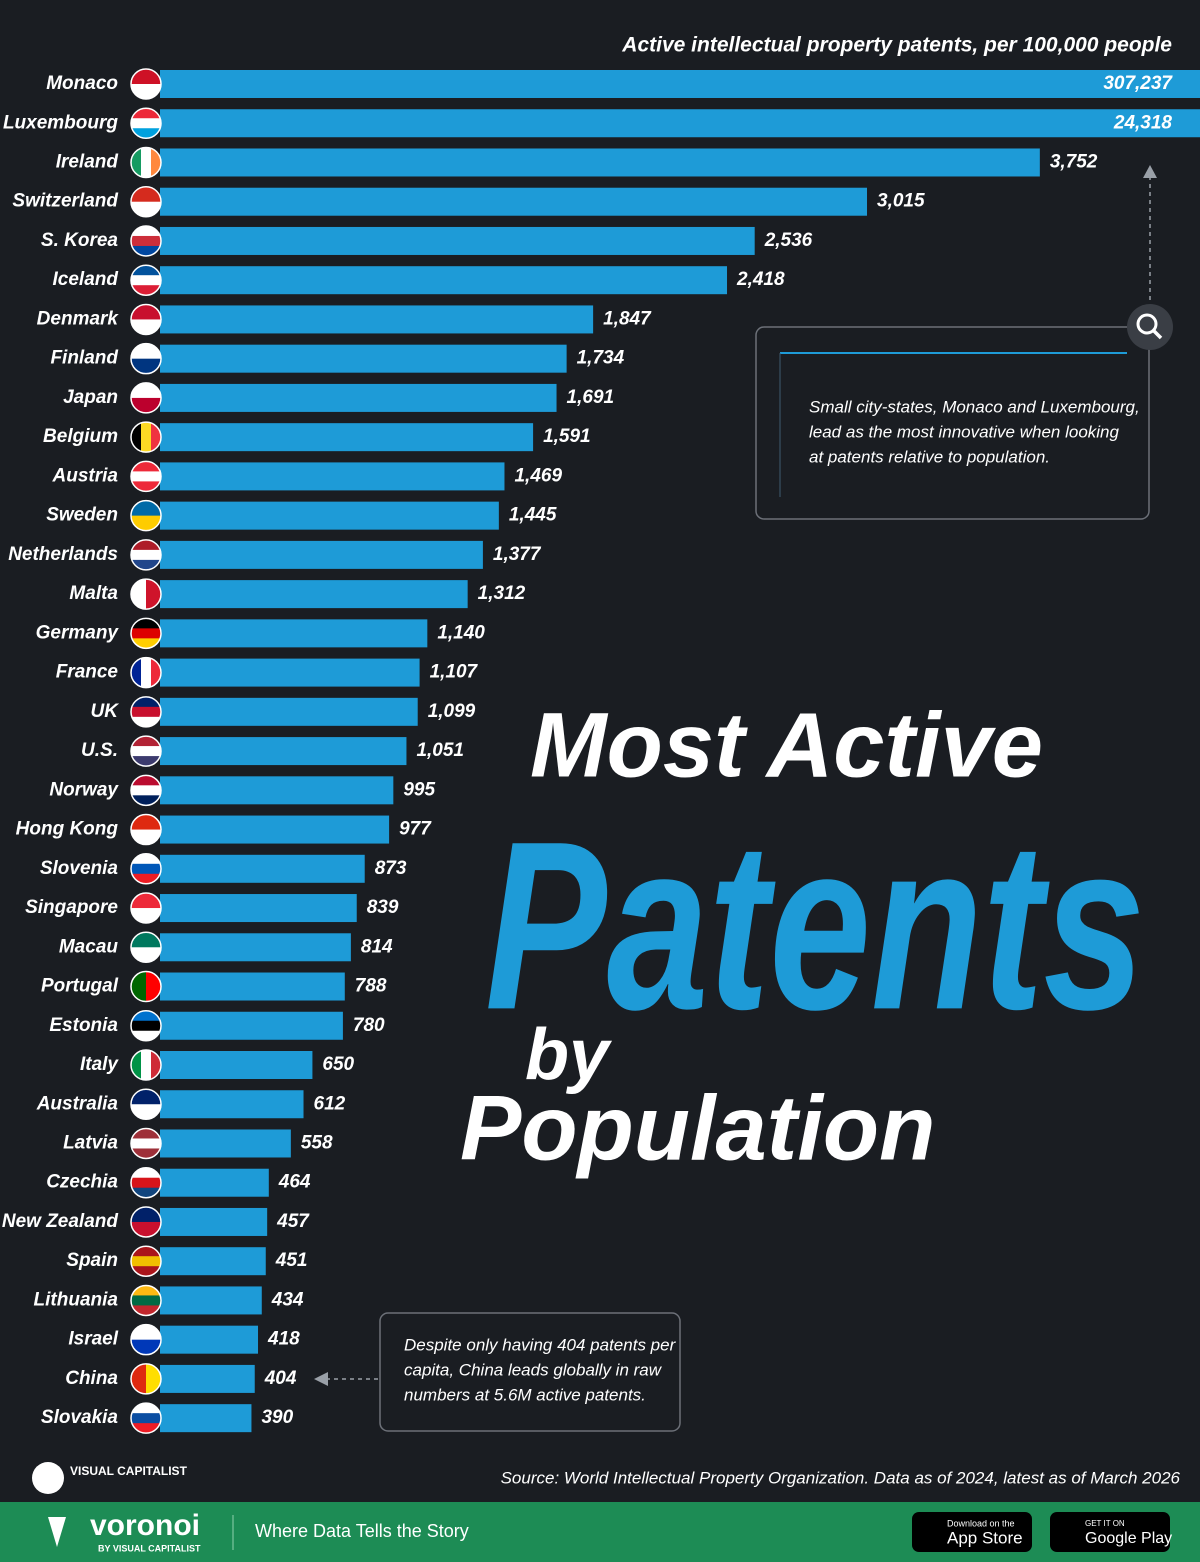 The width and height of the screenshot is (1200, 1562). I want to click on category-label: Monaco, so click(82, 83).